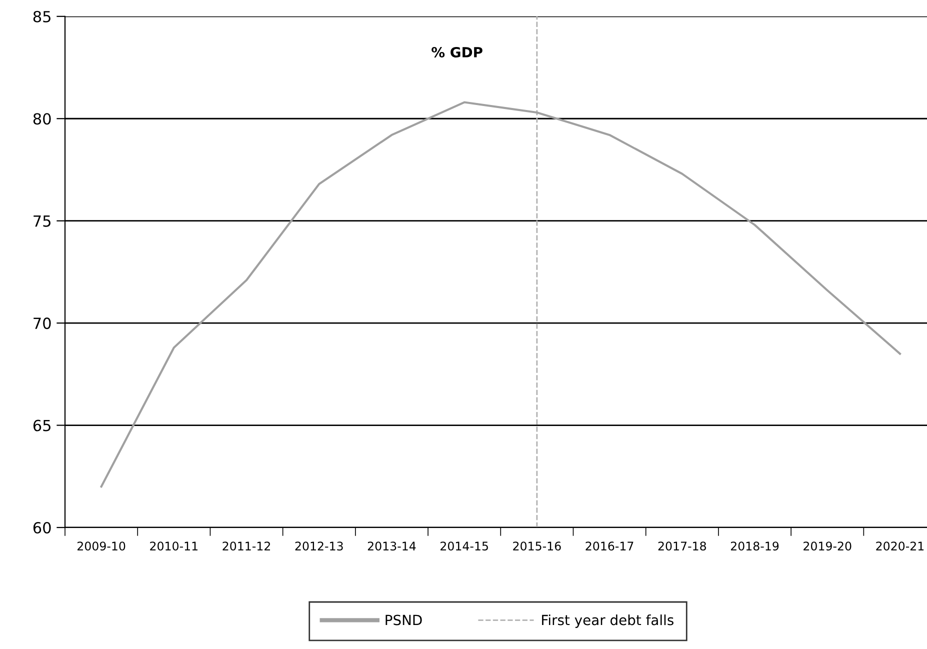 This screenshot has width=927, height=649. What do you see at coordinates (392, 546) in the screenshot?
I see `x-tick-label: 2013-14` at bounding box center [392, 546].